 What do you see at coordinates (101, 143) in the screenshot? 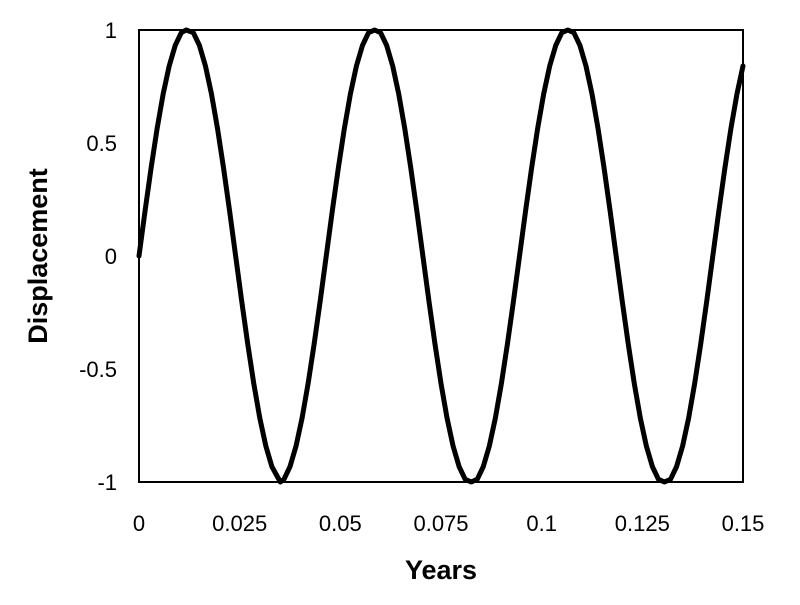
I see `y-tick-label: 0.5` at bounding box center [101, 143].